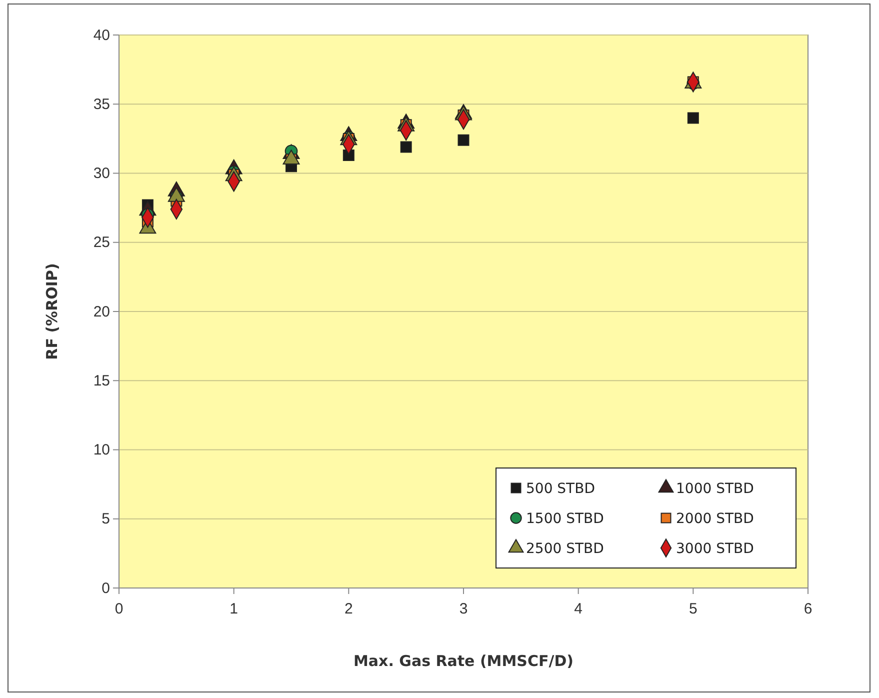 This screenshot has height=698, width=879. I want to click on x-axis-title: Max. Gas Rate (MMSCF/D), so click(463, 661).